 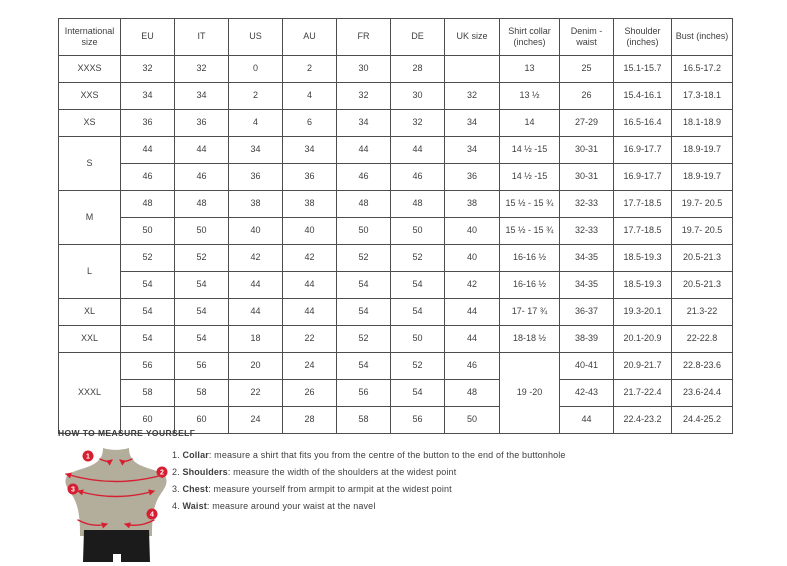 What do you see at coordinates (702, 258) in the screenshot?
I see `table-cell: 20.5-21.3` at bounding box center [702, 258].